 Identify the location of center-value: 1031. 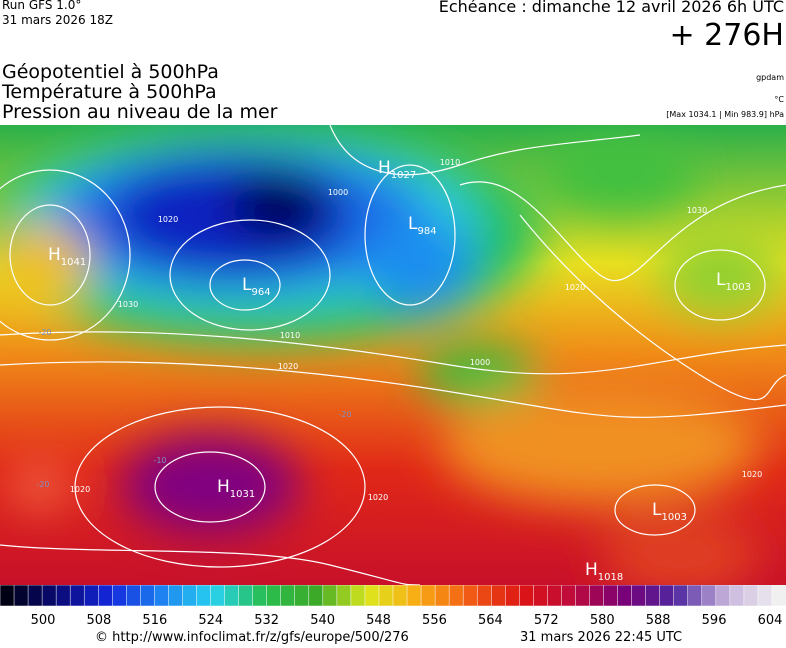
(242, 494).